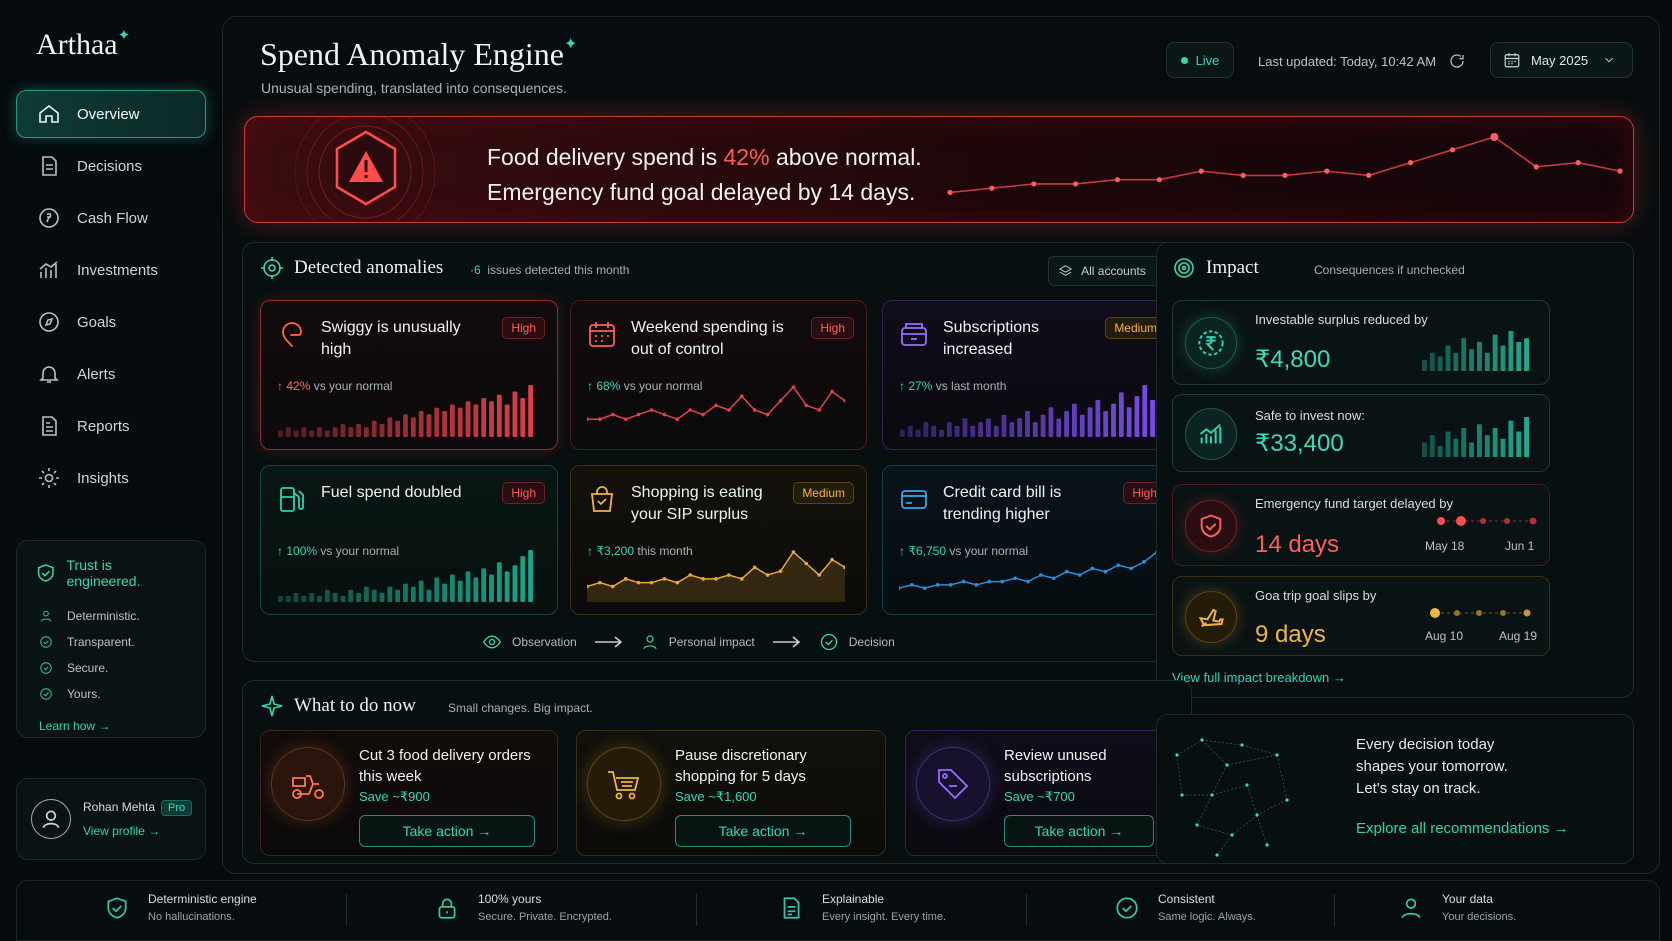 The image size is (1672, 941). I want to click on sidebar-item-overview: Overview, so click(111, 114).